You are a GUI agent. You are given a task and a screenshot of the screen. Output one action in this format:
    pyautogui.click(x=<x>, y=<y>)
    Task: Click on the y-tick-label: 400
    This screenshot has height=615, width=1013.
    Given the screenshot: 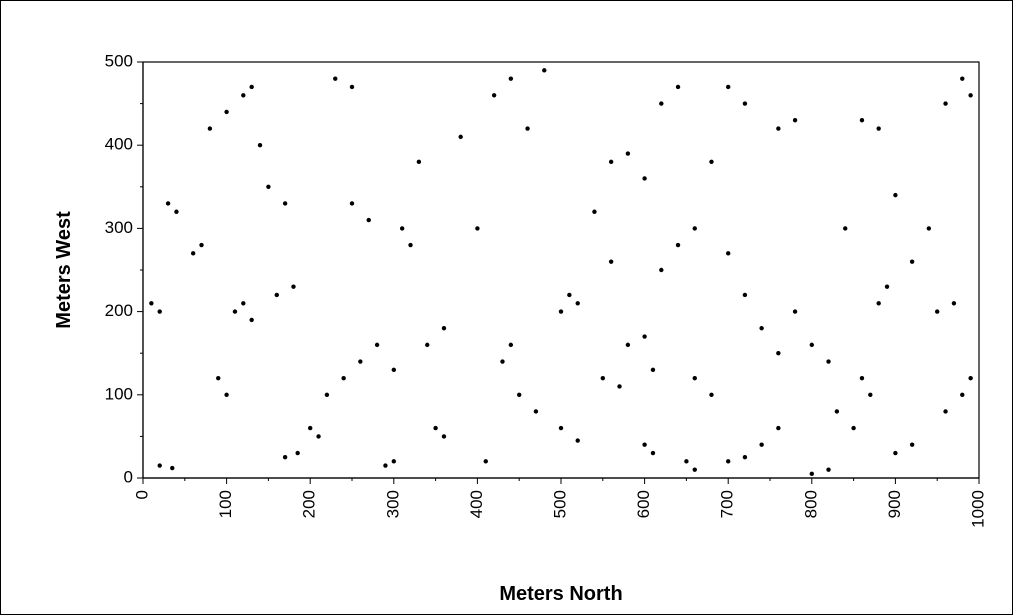 What is the action you would take?
    pyautogui.click(x=119, y=144)
    